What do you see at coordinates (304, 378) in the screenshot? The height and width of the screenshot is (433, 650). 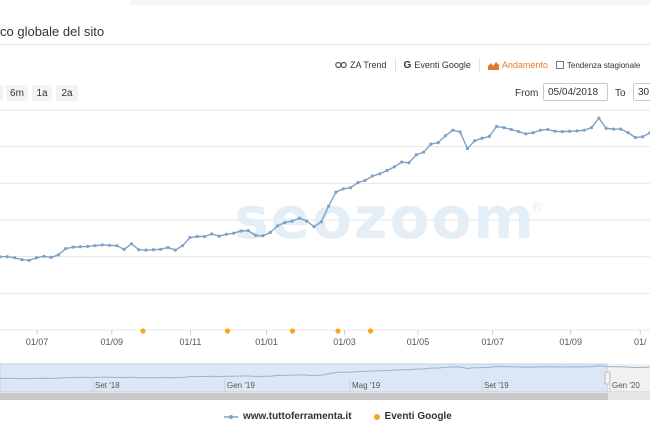 I see `navigator-selection` at bounding box center [304, 378].